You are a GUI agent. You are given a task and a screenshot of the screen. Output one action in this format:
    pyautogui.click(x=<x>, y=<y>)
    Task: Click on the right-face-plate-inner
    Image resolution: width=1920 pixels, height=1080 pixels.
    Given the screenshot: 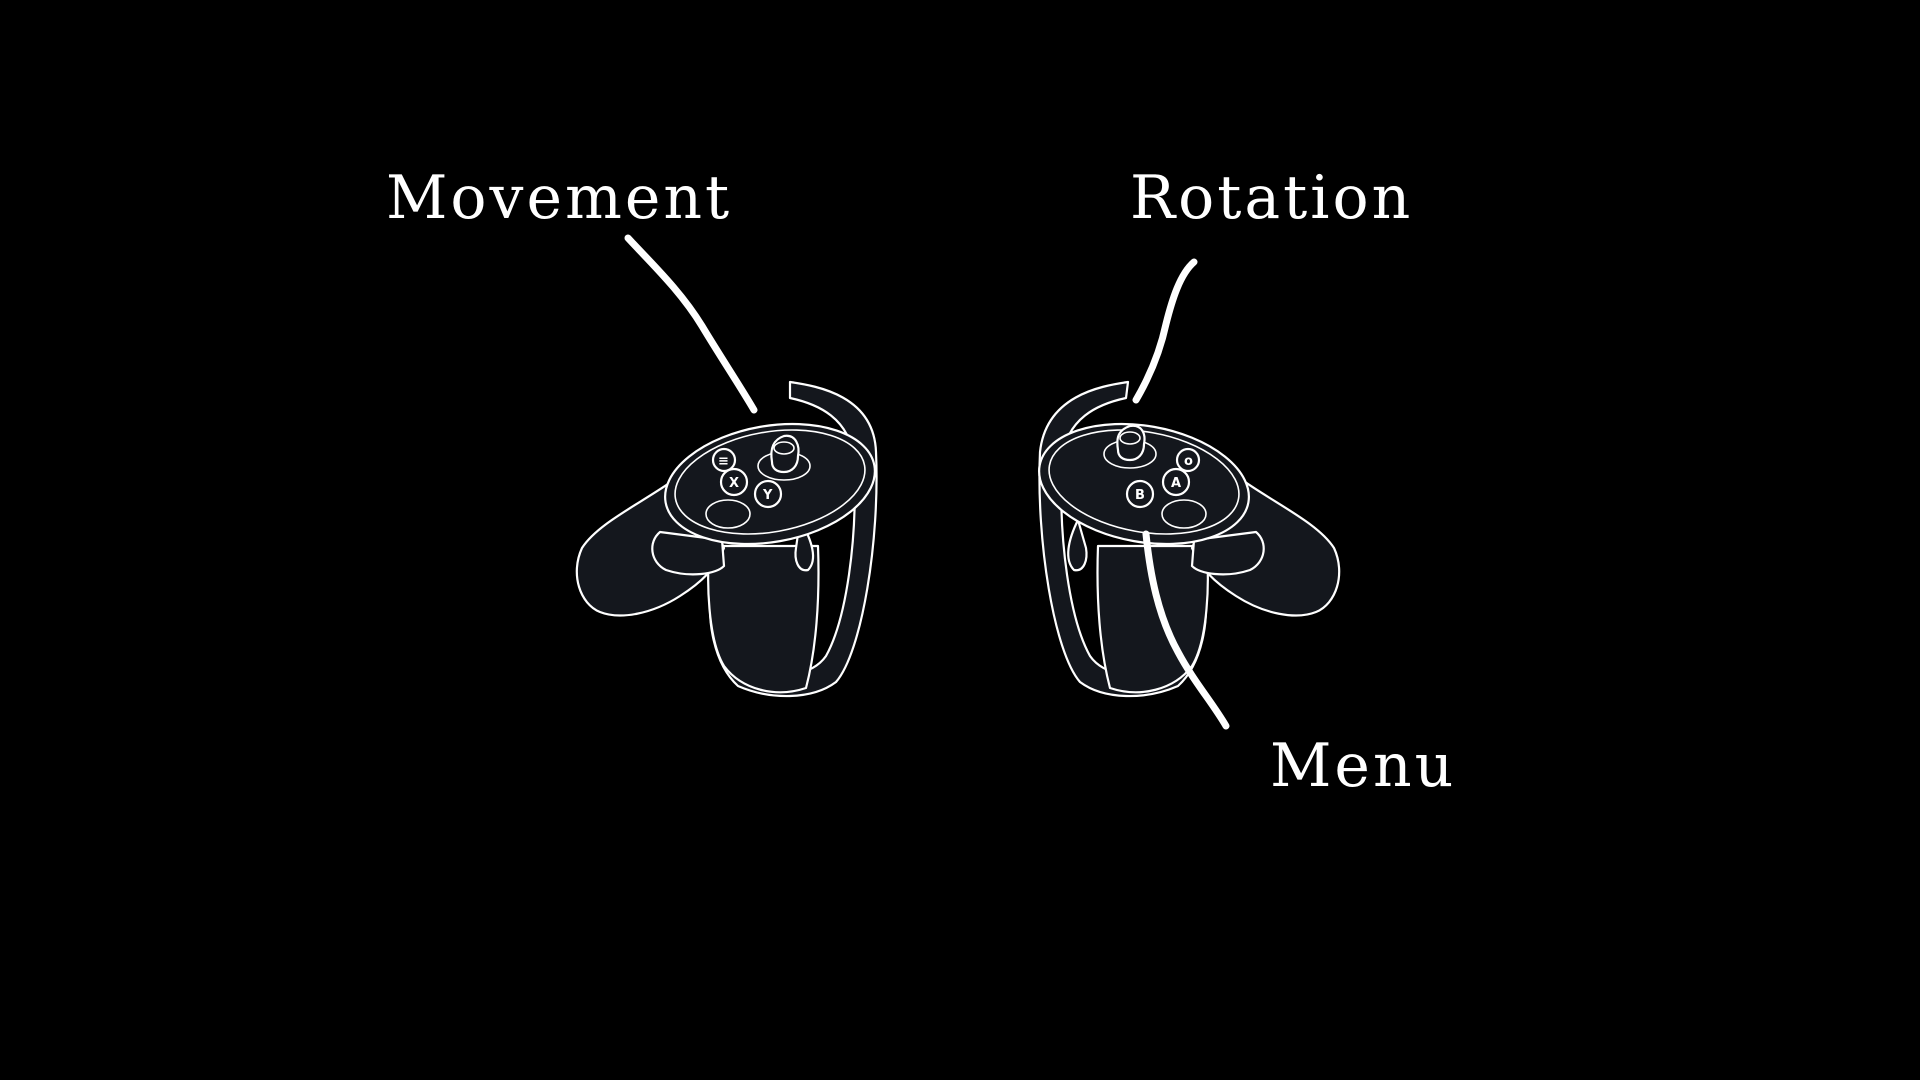 What is the action you would take?
    pyautogui.click(x=1144, y=482)
    